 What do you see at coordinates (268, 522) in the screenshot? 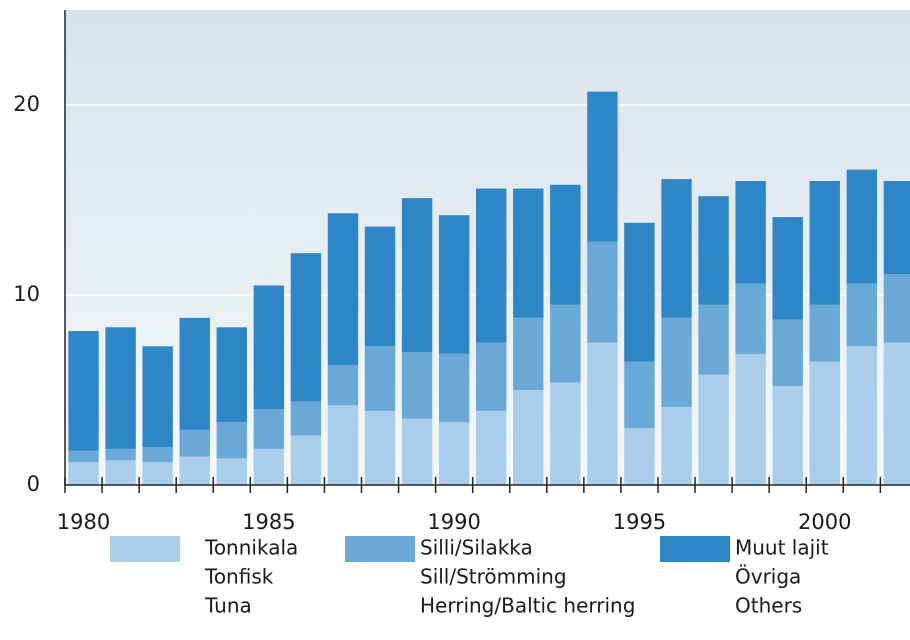
I see `x-tick-label: 1985` at bounding box center [268, 522].